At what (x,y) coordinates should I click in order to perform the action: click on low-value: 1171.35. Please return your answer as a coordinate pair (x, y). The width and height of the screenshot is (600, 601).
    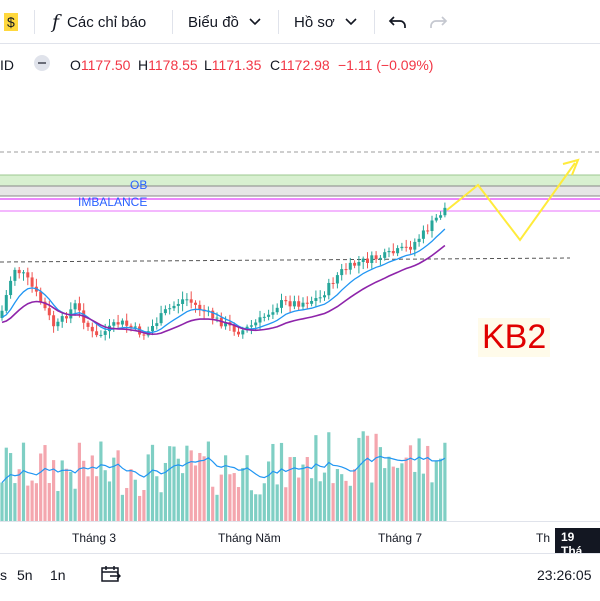
    Looking at the image, I should click on (236, 65).